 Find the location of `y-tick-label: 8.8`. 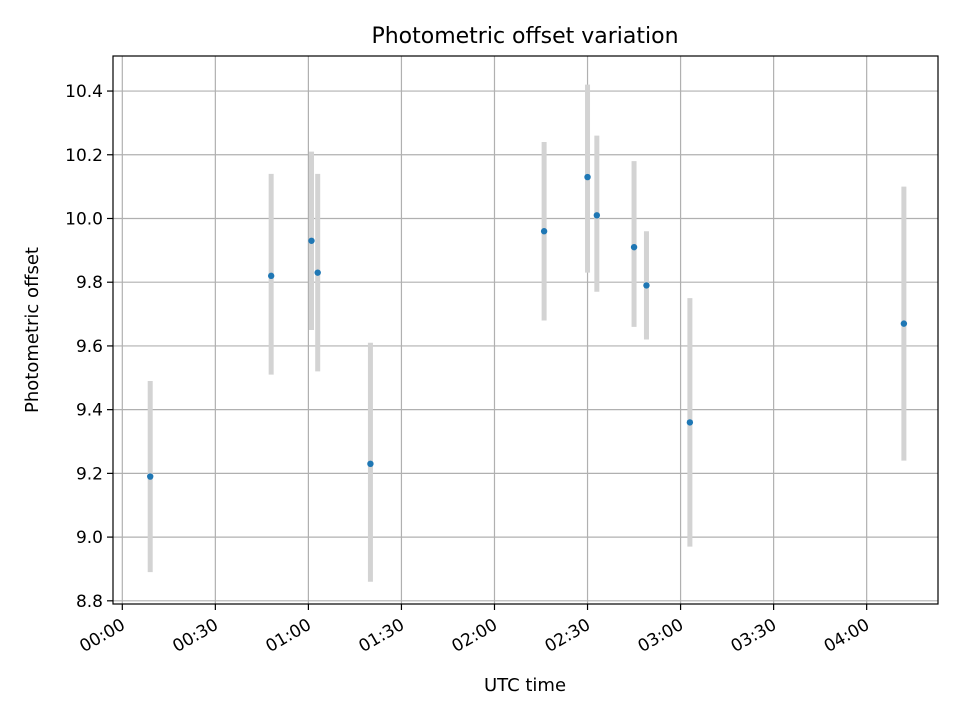

y-tick-label: 8.8 is located at coordinates (89, 602).